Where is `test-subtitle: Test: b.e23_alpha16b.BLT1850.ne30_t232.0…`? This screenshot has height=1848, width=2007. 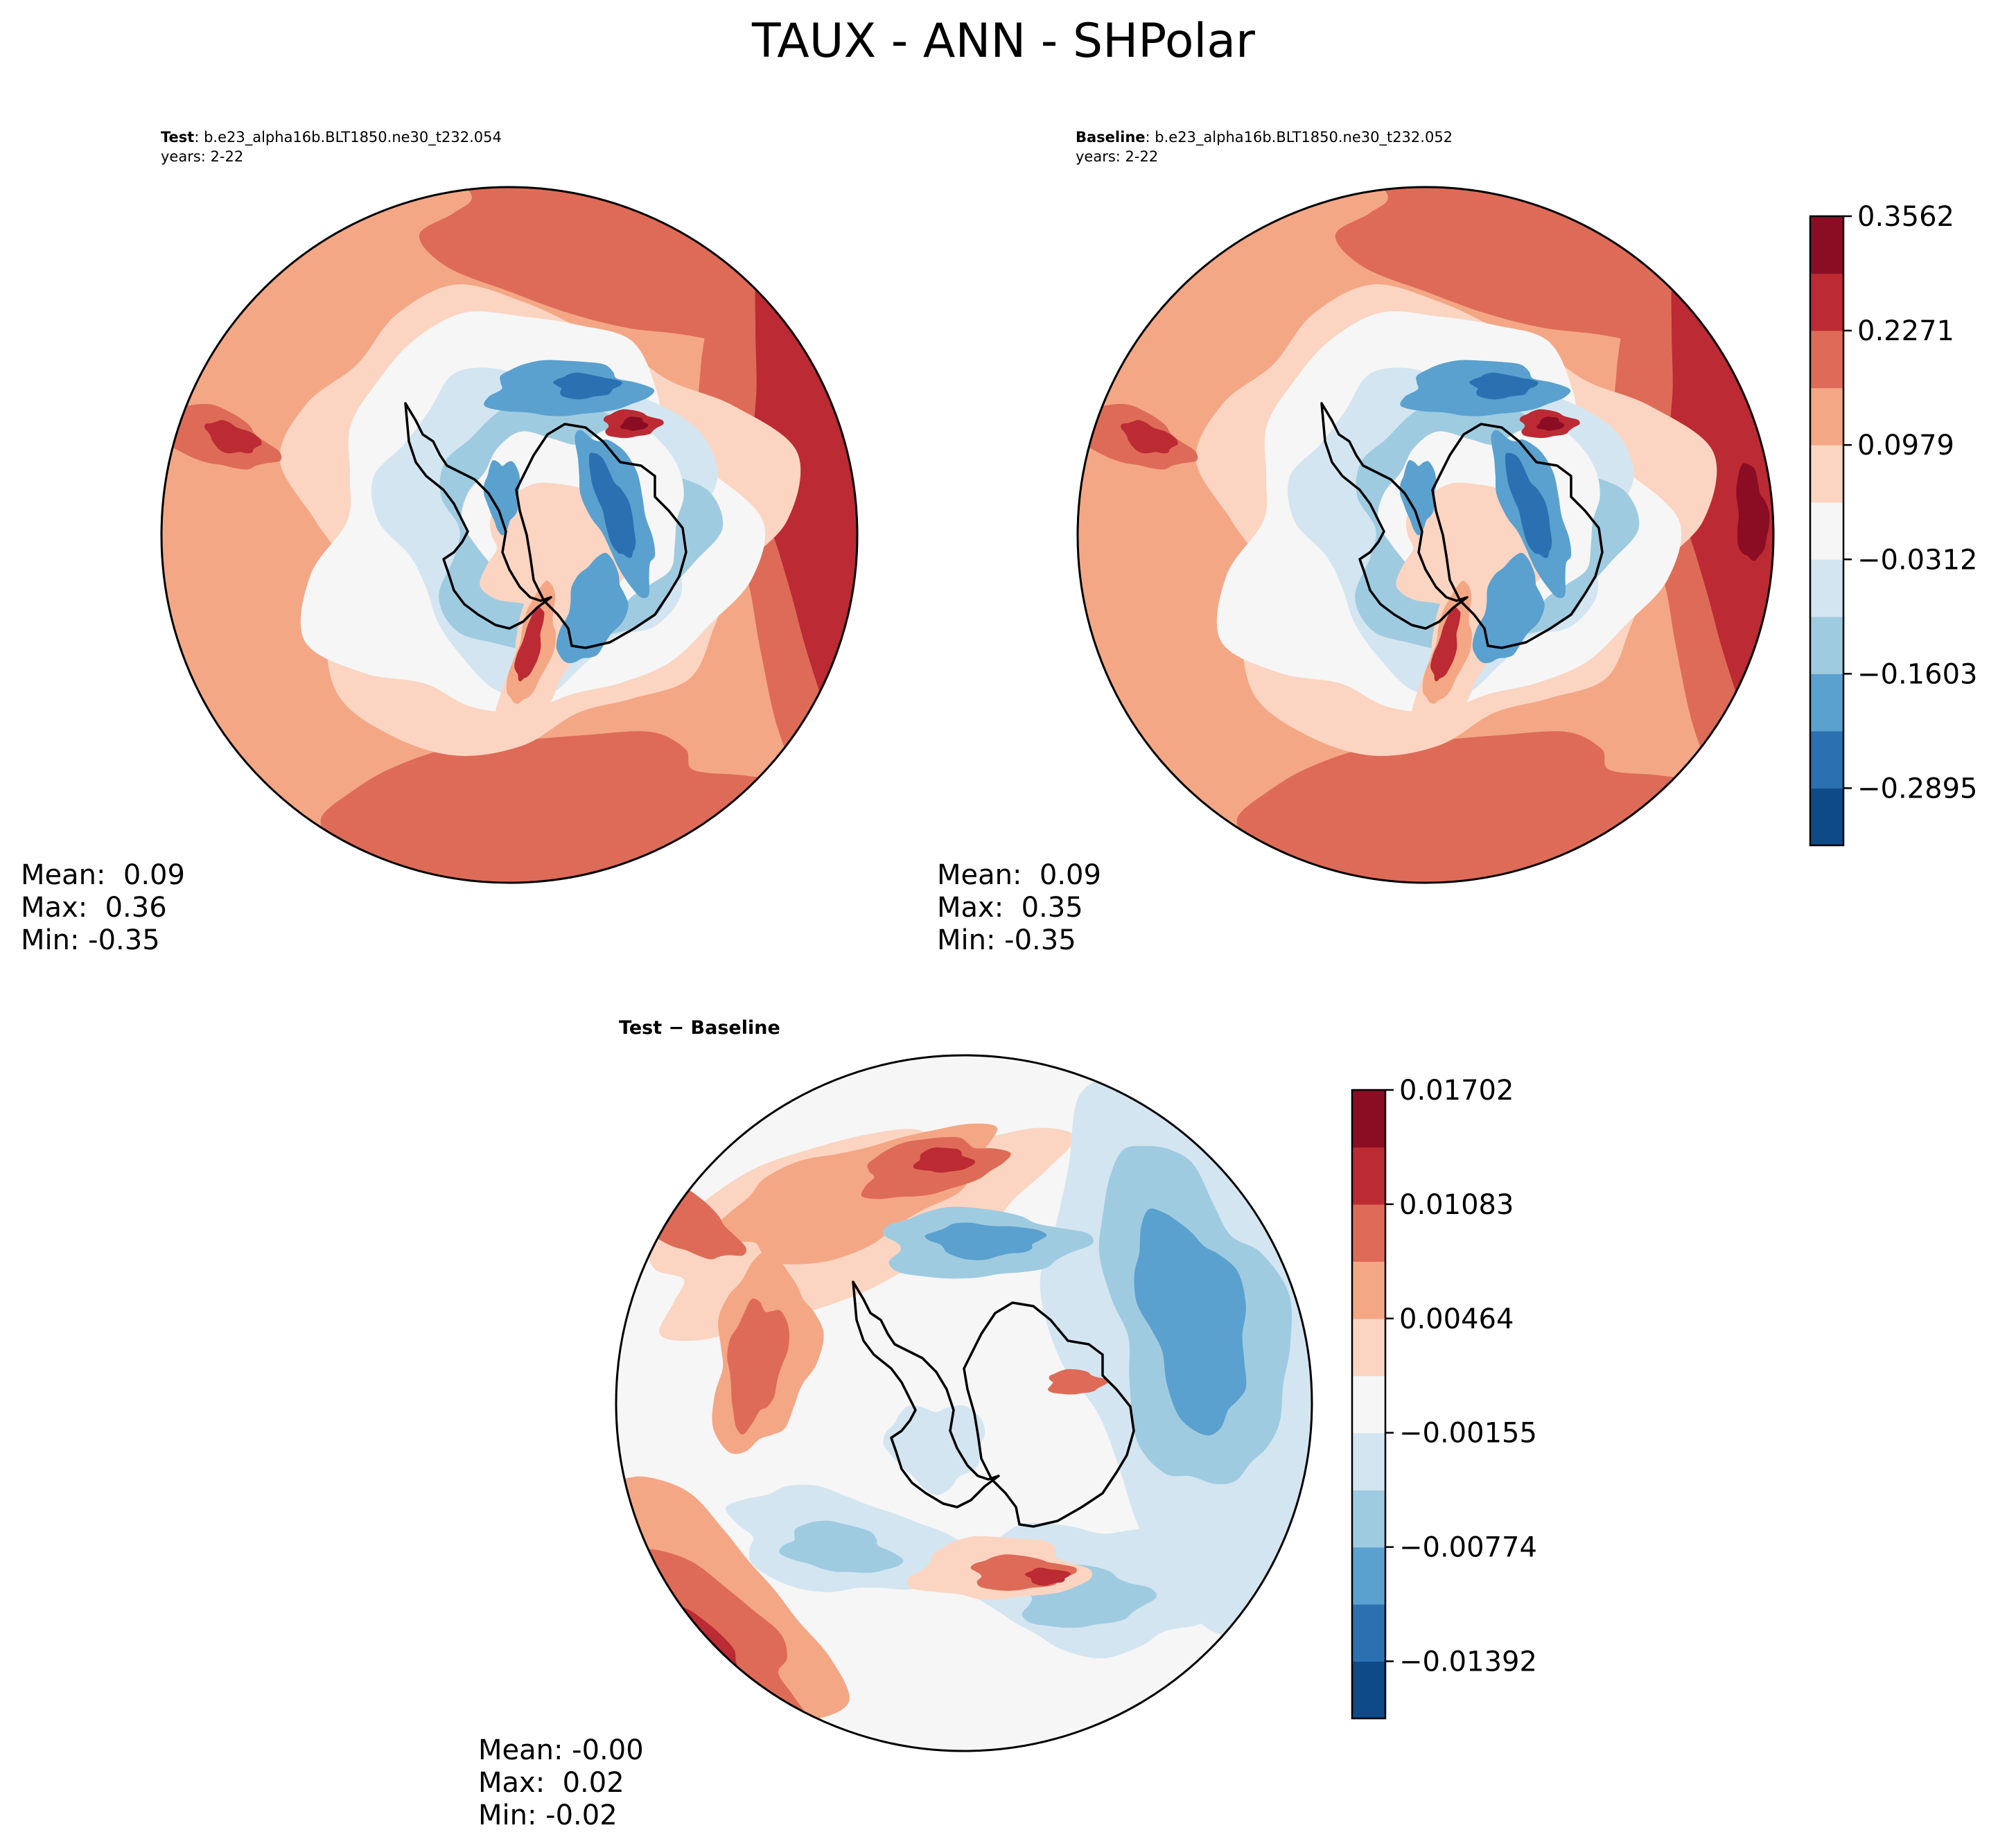 test-subtitle: Test: b.e23_alpha16b.BLT1850.ne30_t232.0… is located at coordinates (331, 146).